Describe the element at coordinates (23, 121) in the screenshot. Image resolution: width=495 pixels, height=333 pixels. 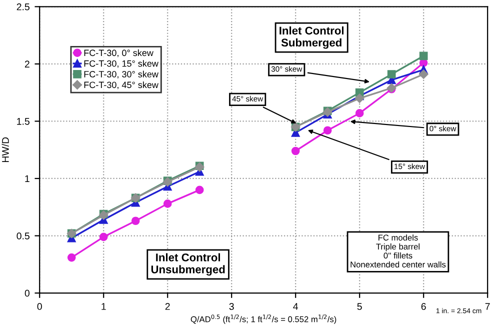
I see `y-tick-label: 1.5` at that location.